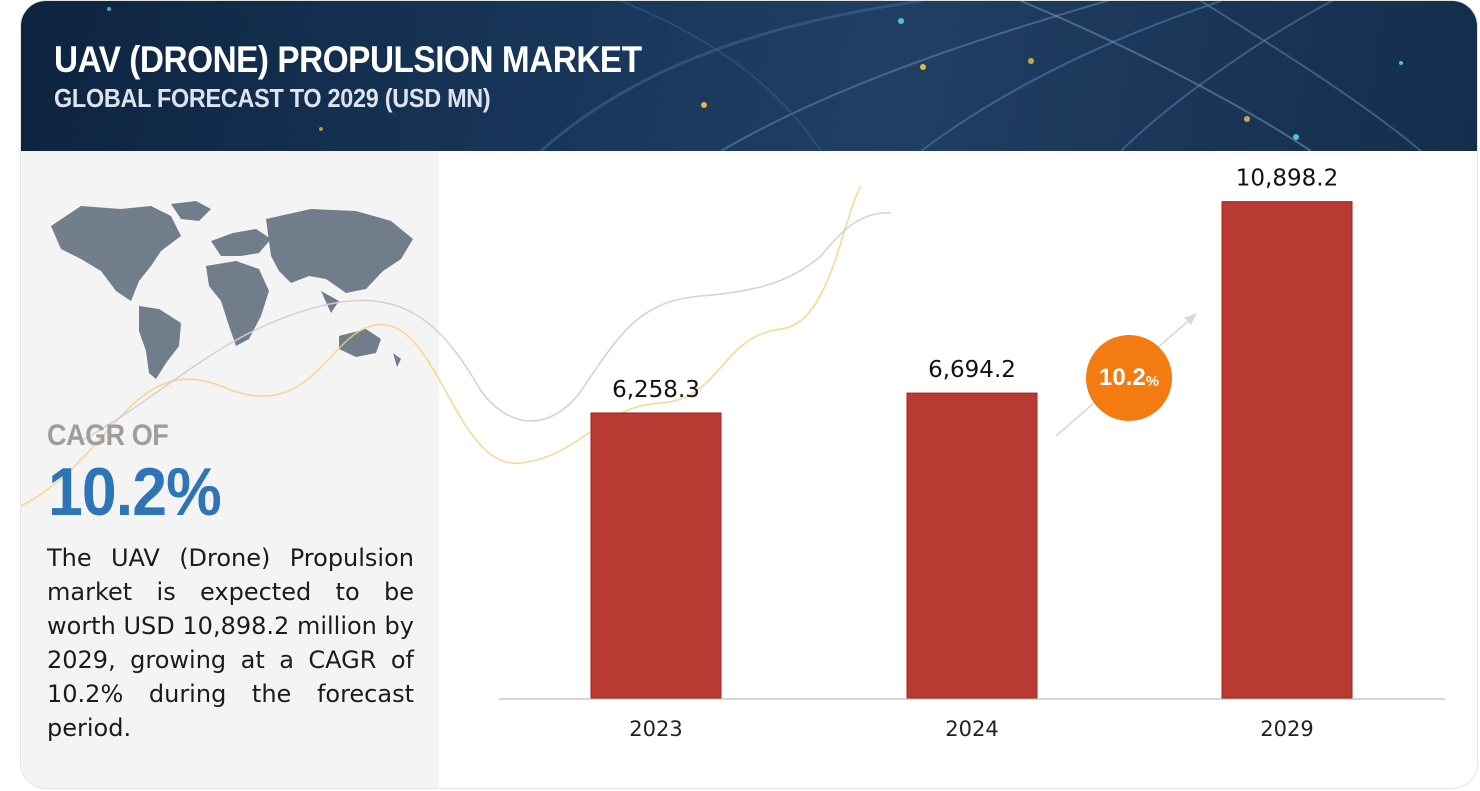  I want to click on bar-2023, so click(656, 555).